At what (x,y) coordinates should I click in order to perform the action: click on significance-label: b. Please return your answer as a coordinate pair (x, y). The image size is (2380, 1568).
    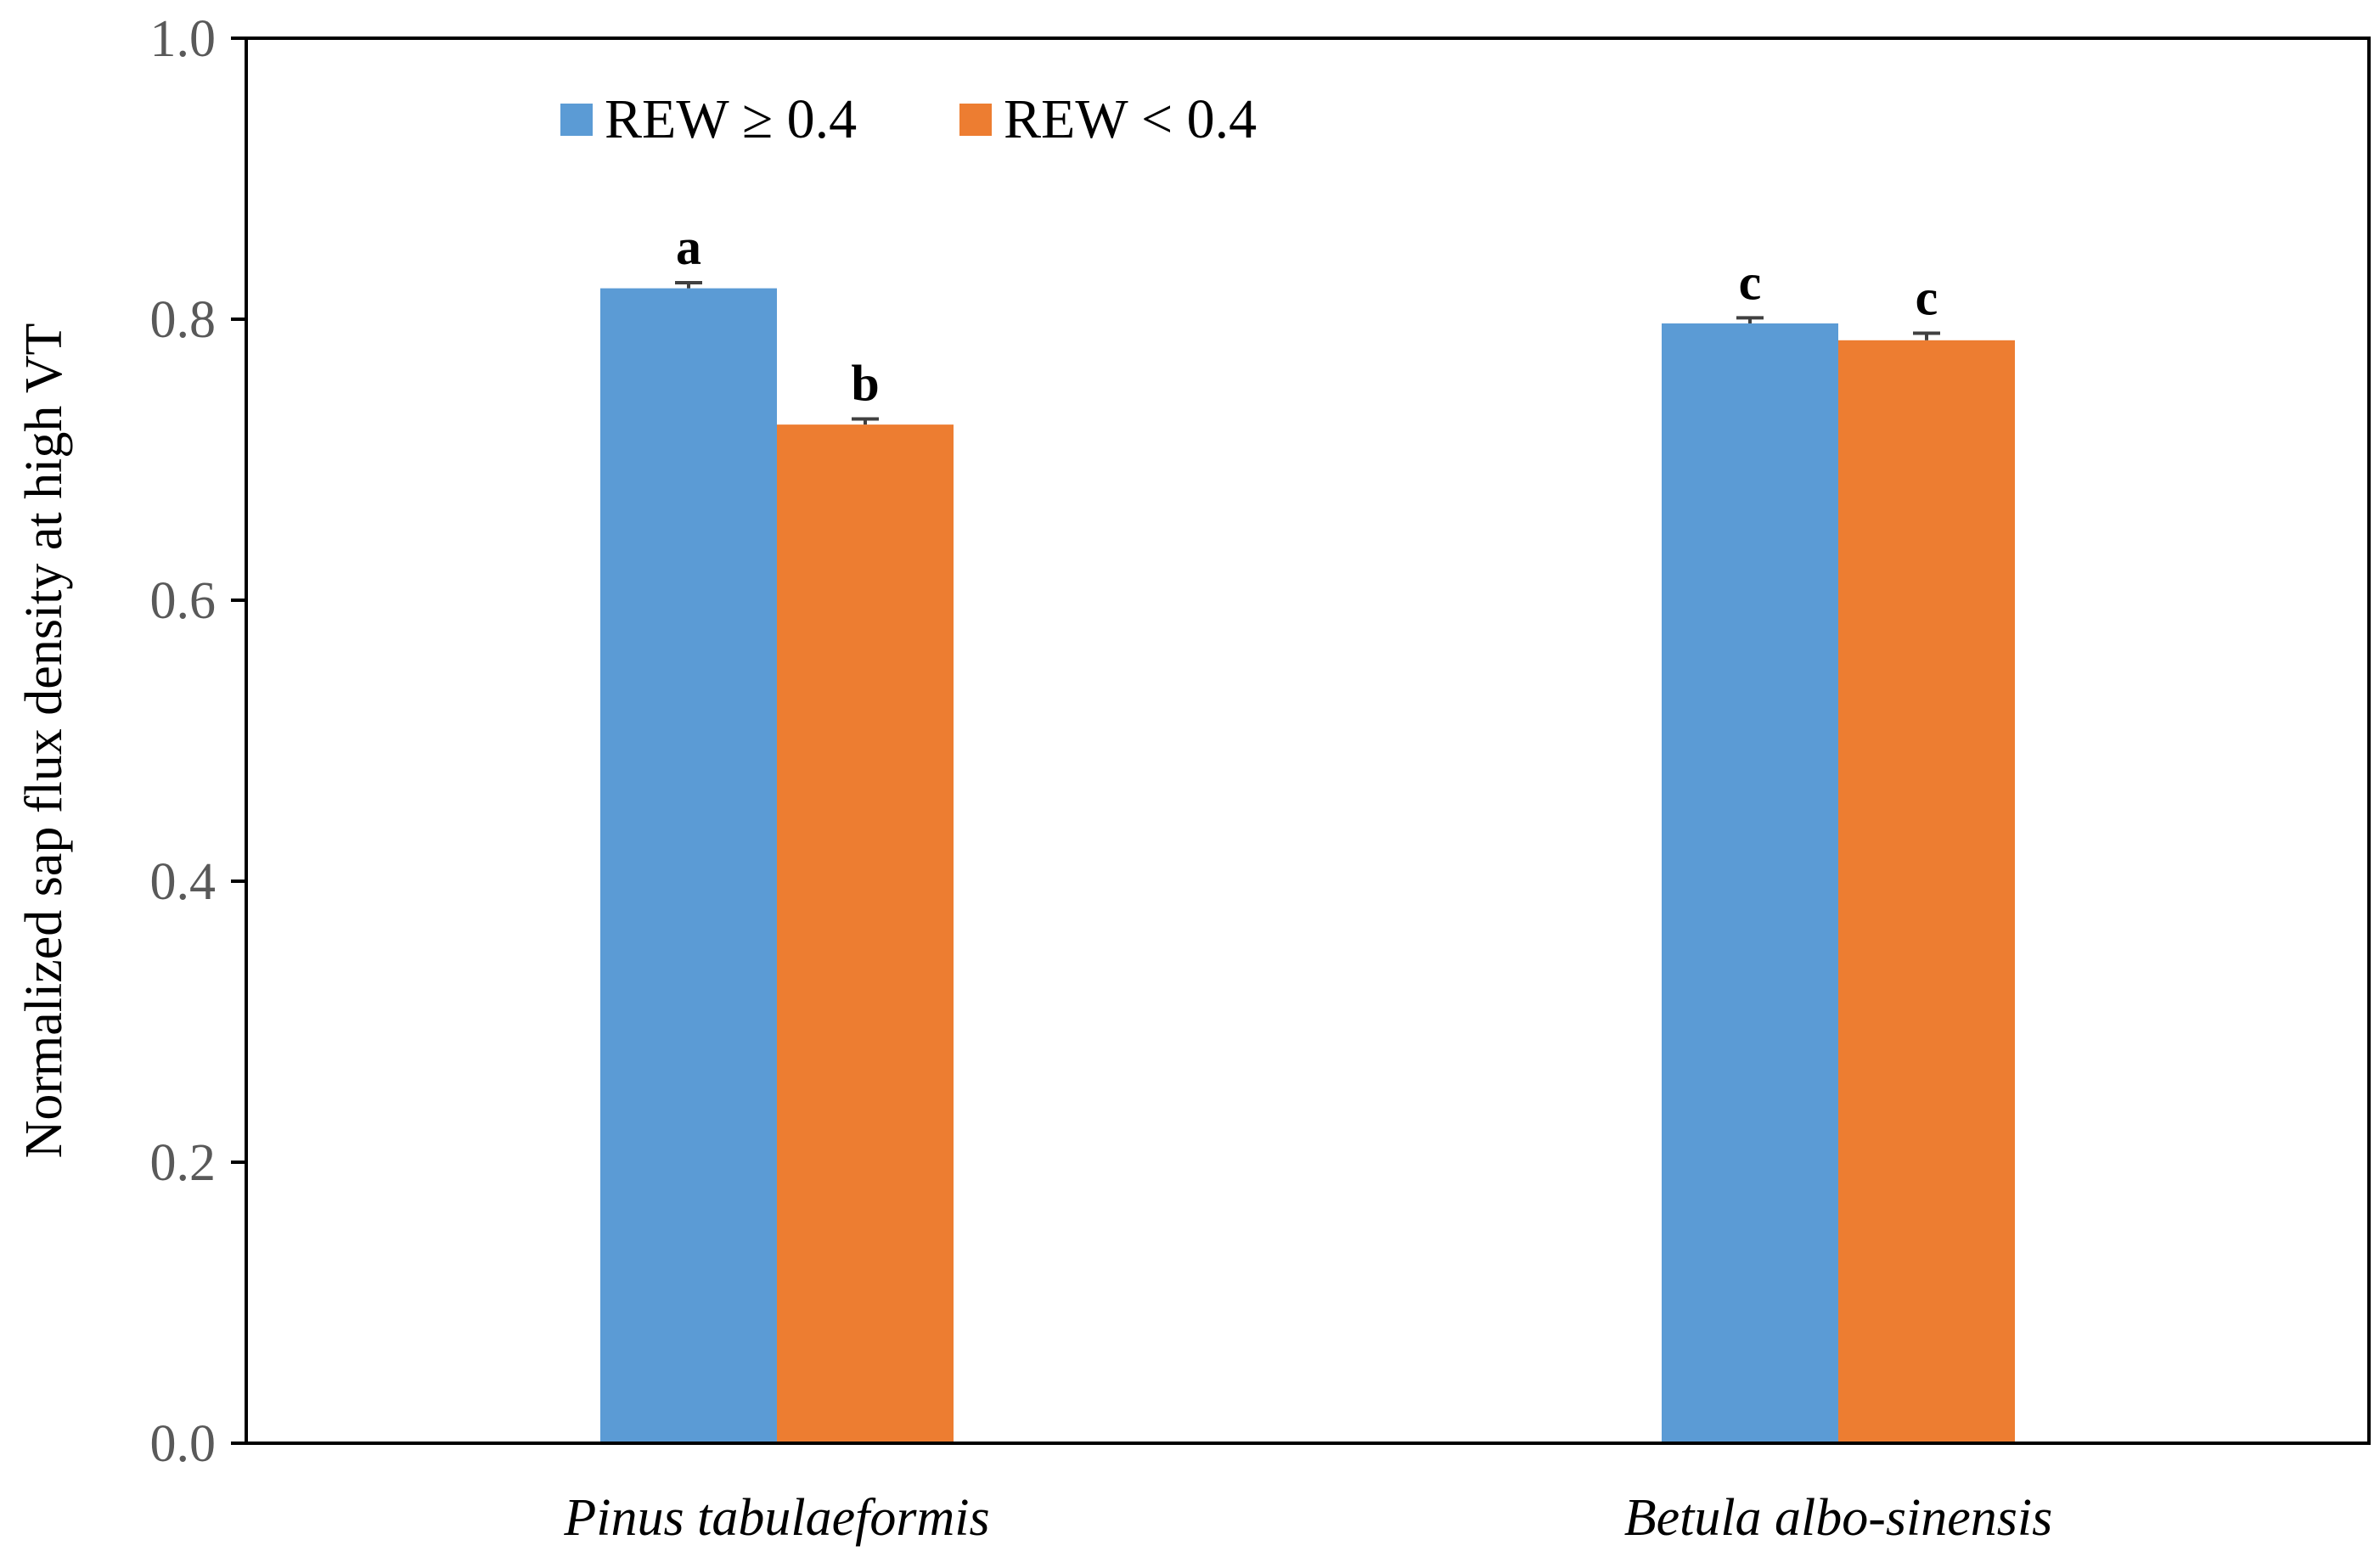
    Looking at the image, I should click on (865, 384).